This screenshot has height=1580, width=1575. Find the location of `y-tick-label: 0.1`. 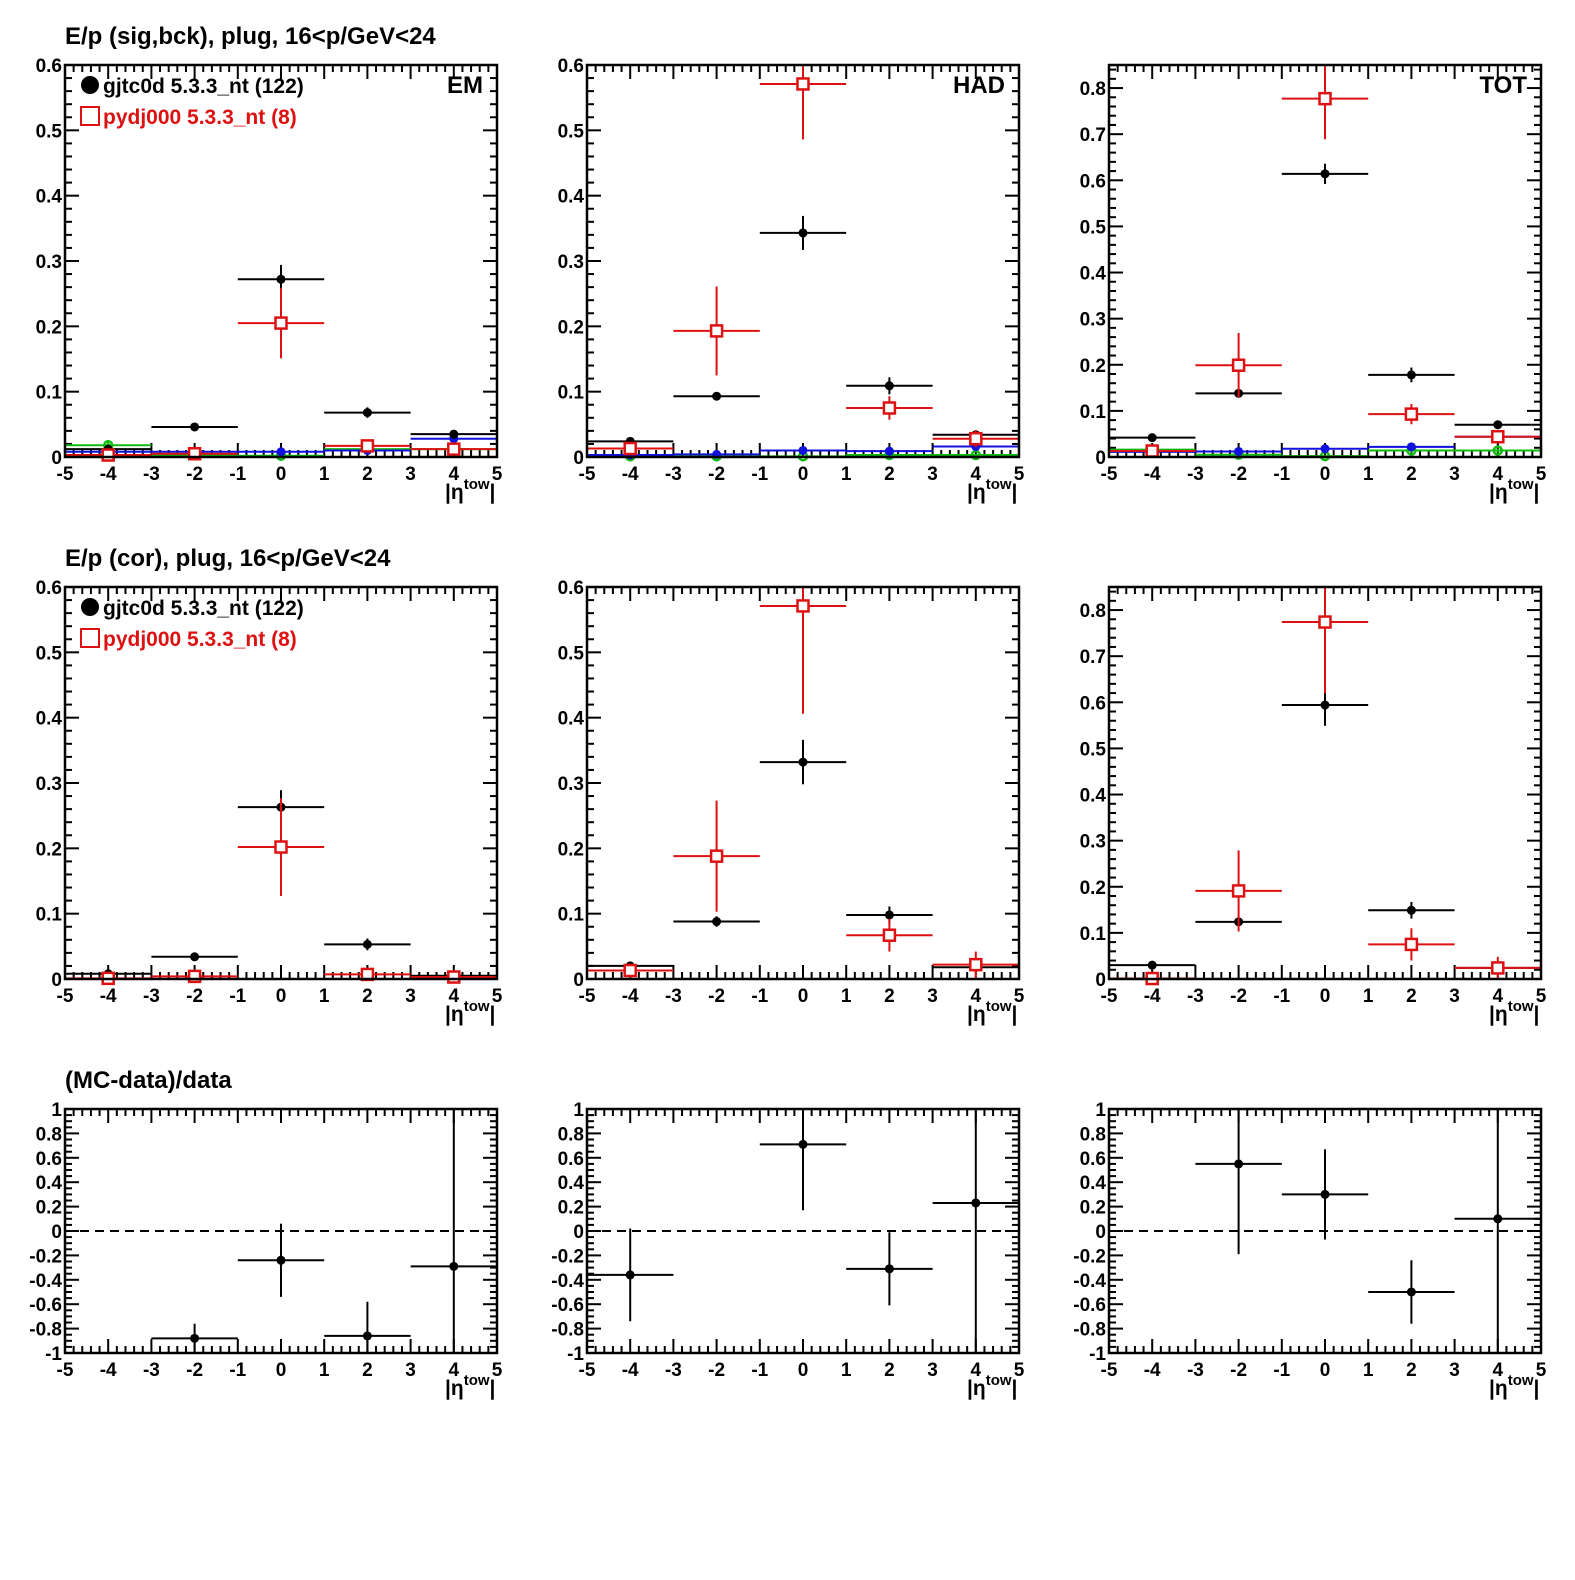

y-tick-label: 0.1 is located at coordinates (571, 915).